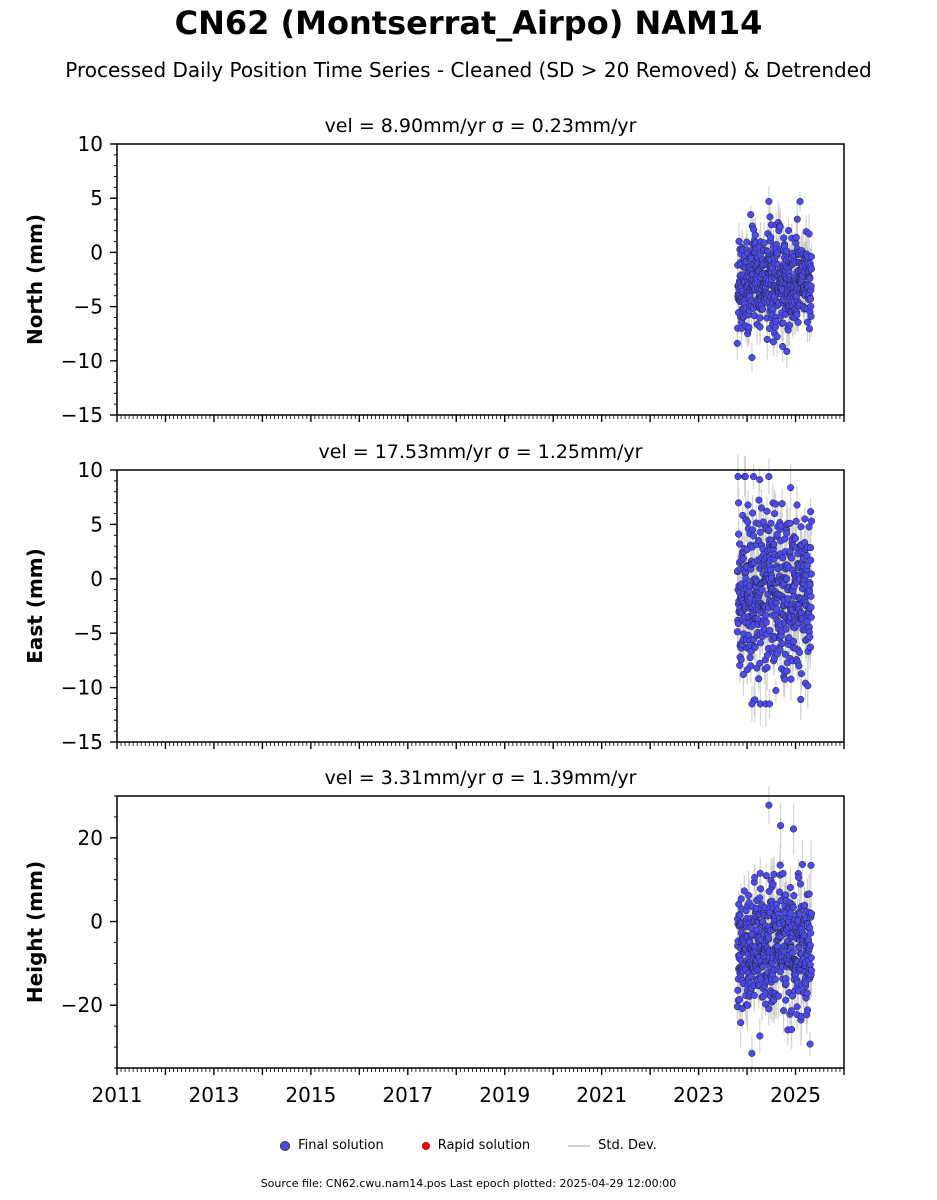  Describe the element at coordinates (425, 1145) in the screenshot. I see `legend-rapid-marker` at that location.